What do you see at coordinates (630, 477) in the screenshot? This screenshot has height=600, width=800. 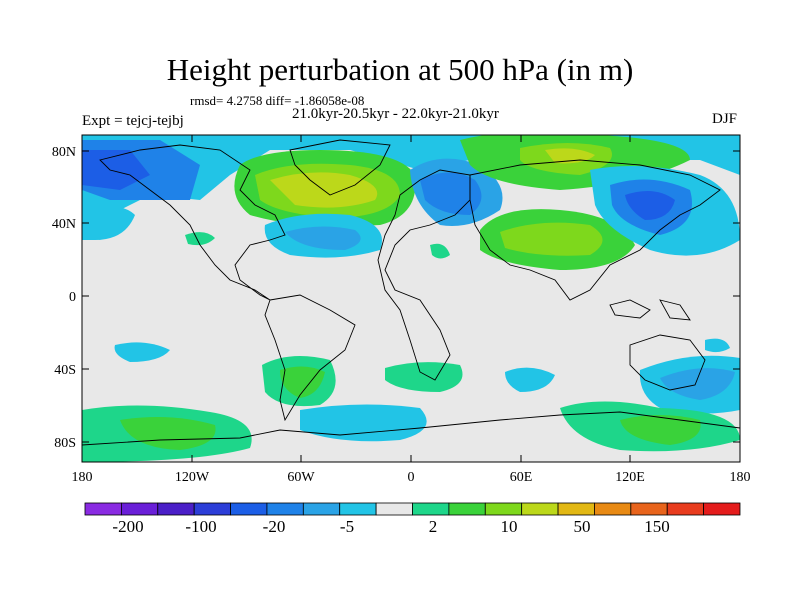 I see `lon-tick-label: 120E` at bounding box center [630, 477].